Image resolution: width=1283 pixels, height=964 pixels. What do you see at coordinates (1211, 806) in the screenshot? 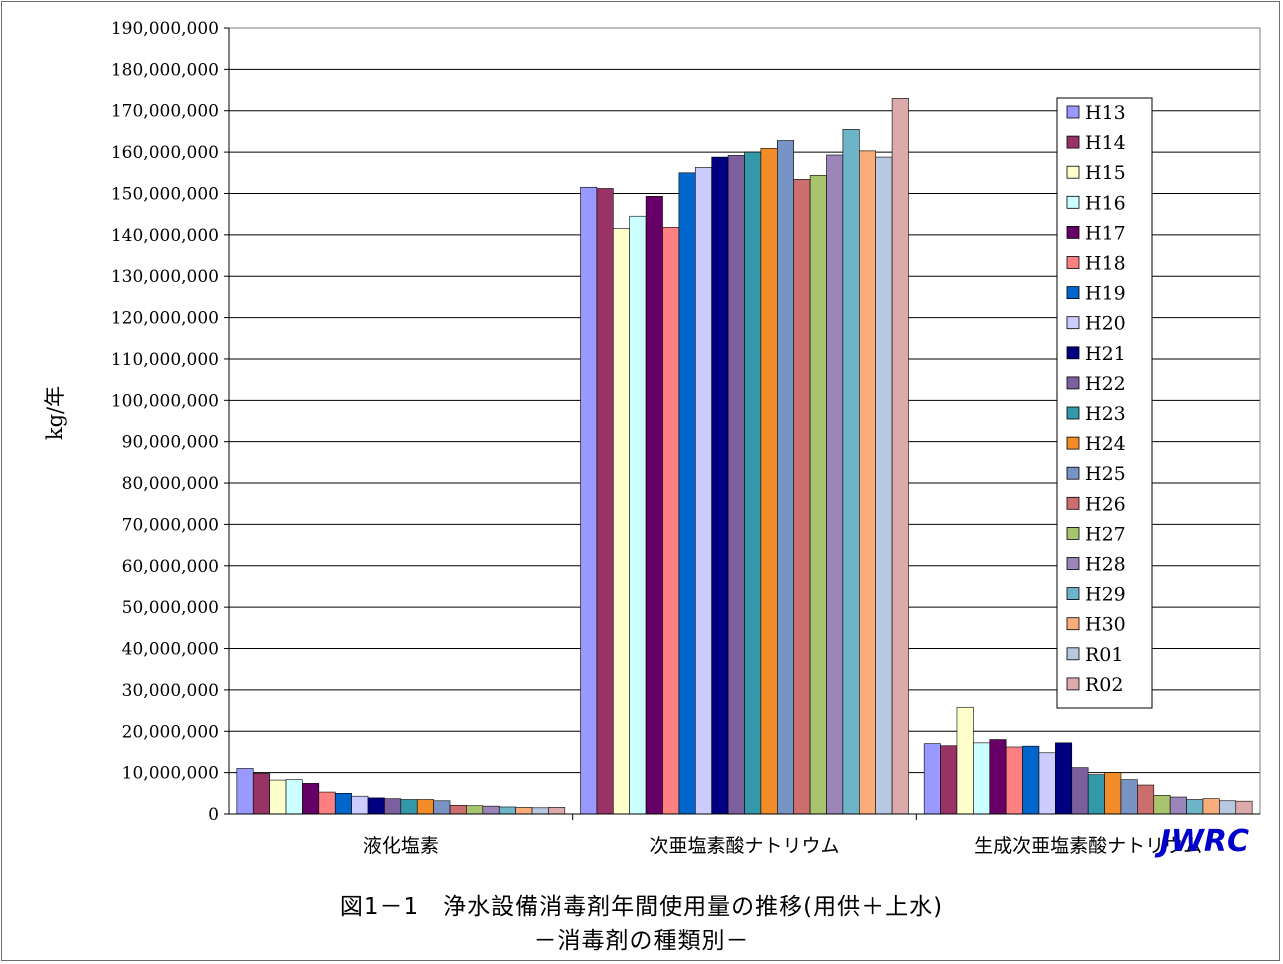
I see `bar-H30` at bounding box center [1211, 806].